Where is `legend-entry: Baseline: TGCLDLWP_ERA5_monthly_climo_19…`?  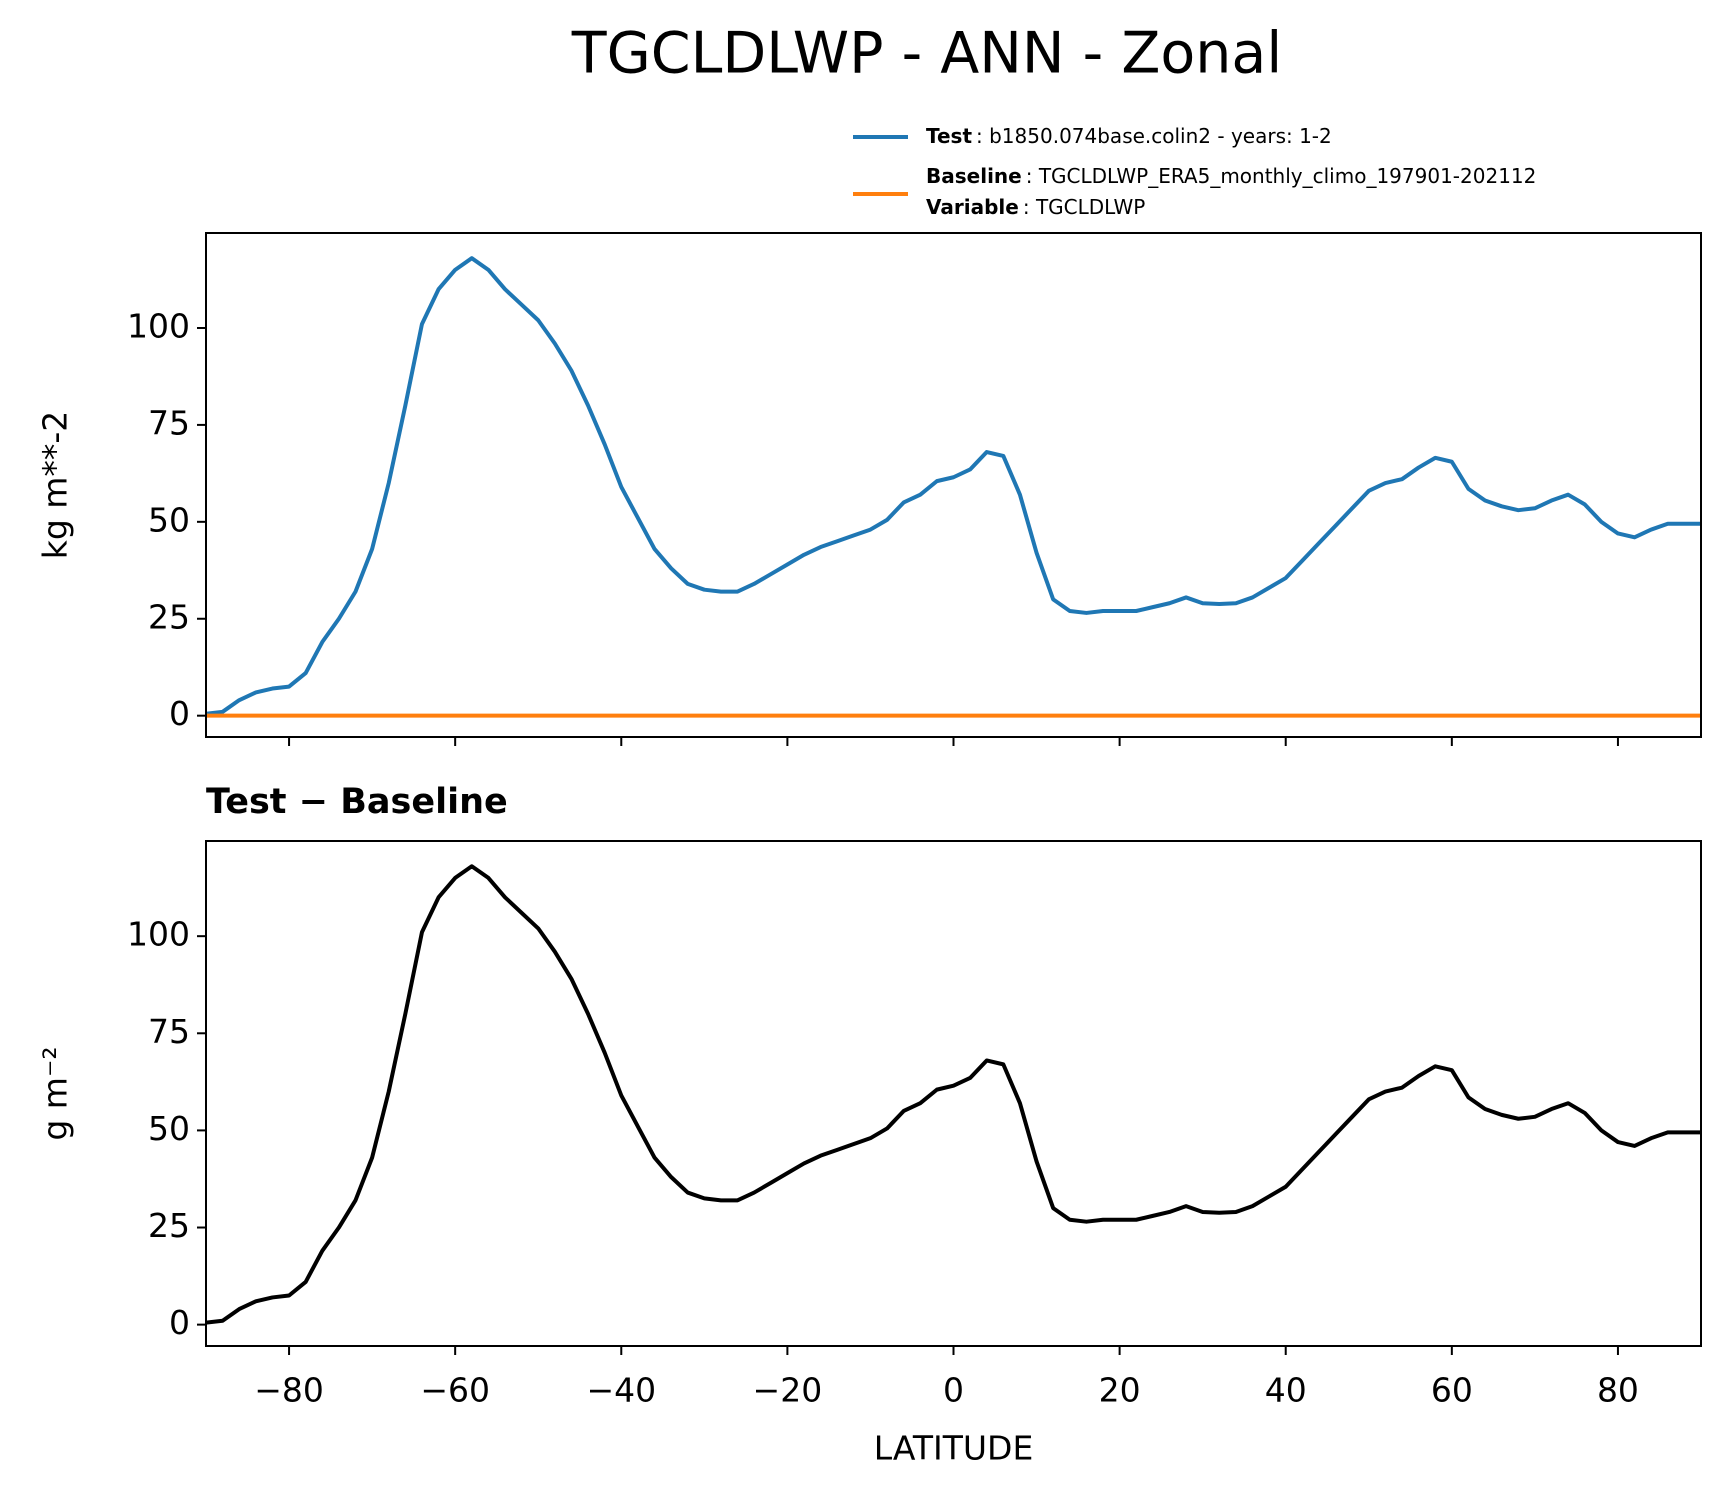
legend-entry: Baseline: TGCLDLWP_ERA5_monthly_climo_19… is located at coordinates (1231, 176).